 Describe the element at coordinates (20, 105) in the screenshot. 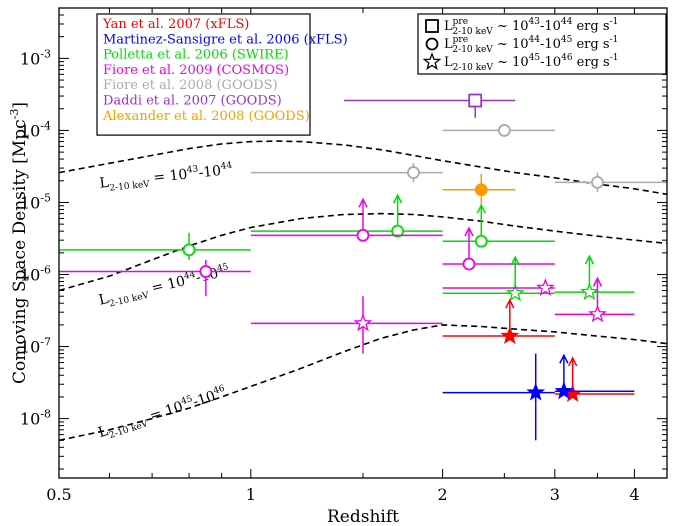

I see `y-axis-label-tail: ]` at that location.